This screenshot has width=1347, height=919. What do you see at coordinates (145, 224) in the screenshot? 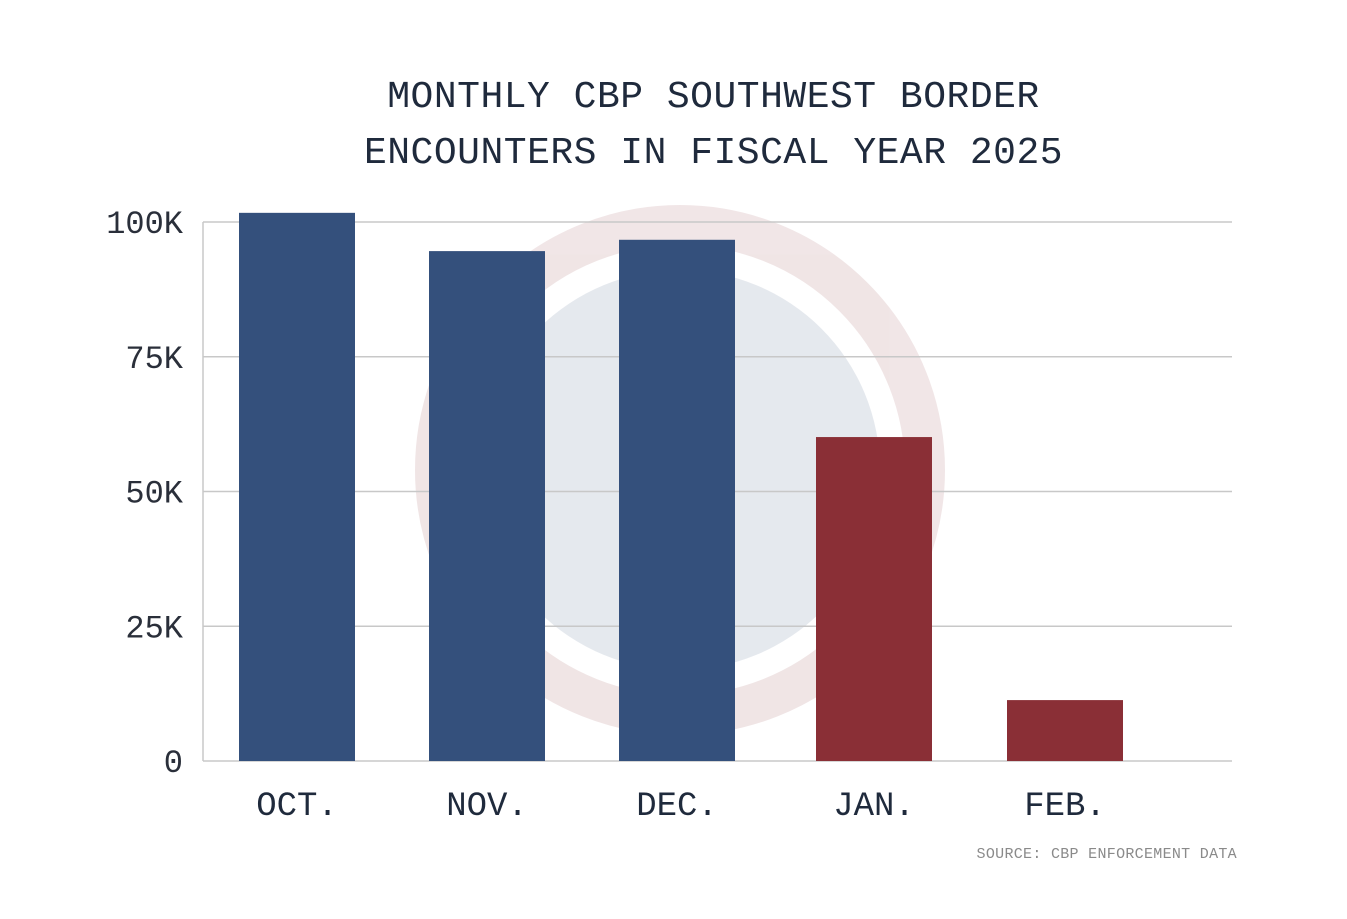
I see `y-tick-label: 100K` at bounding box center [145, 224].